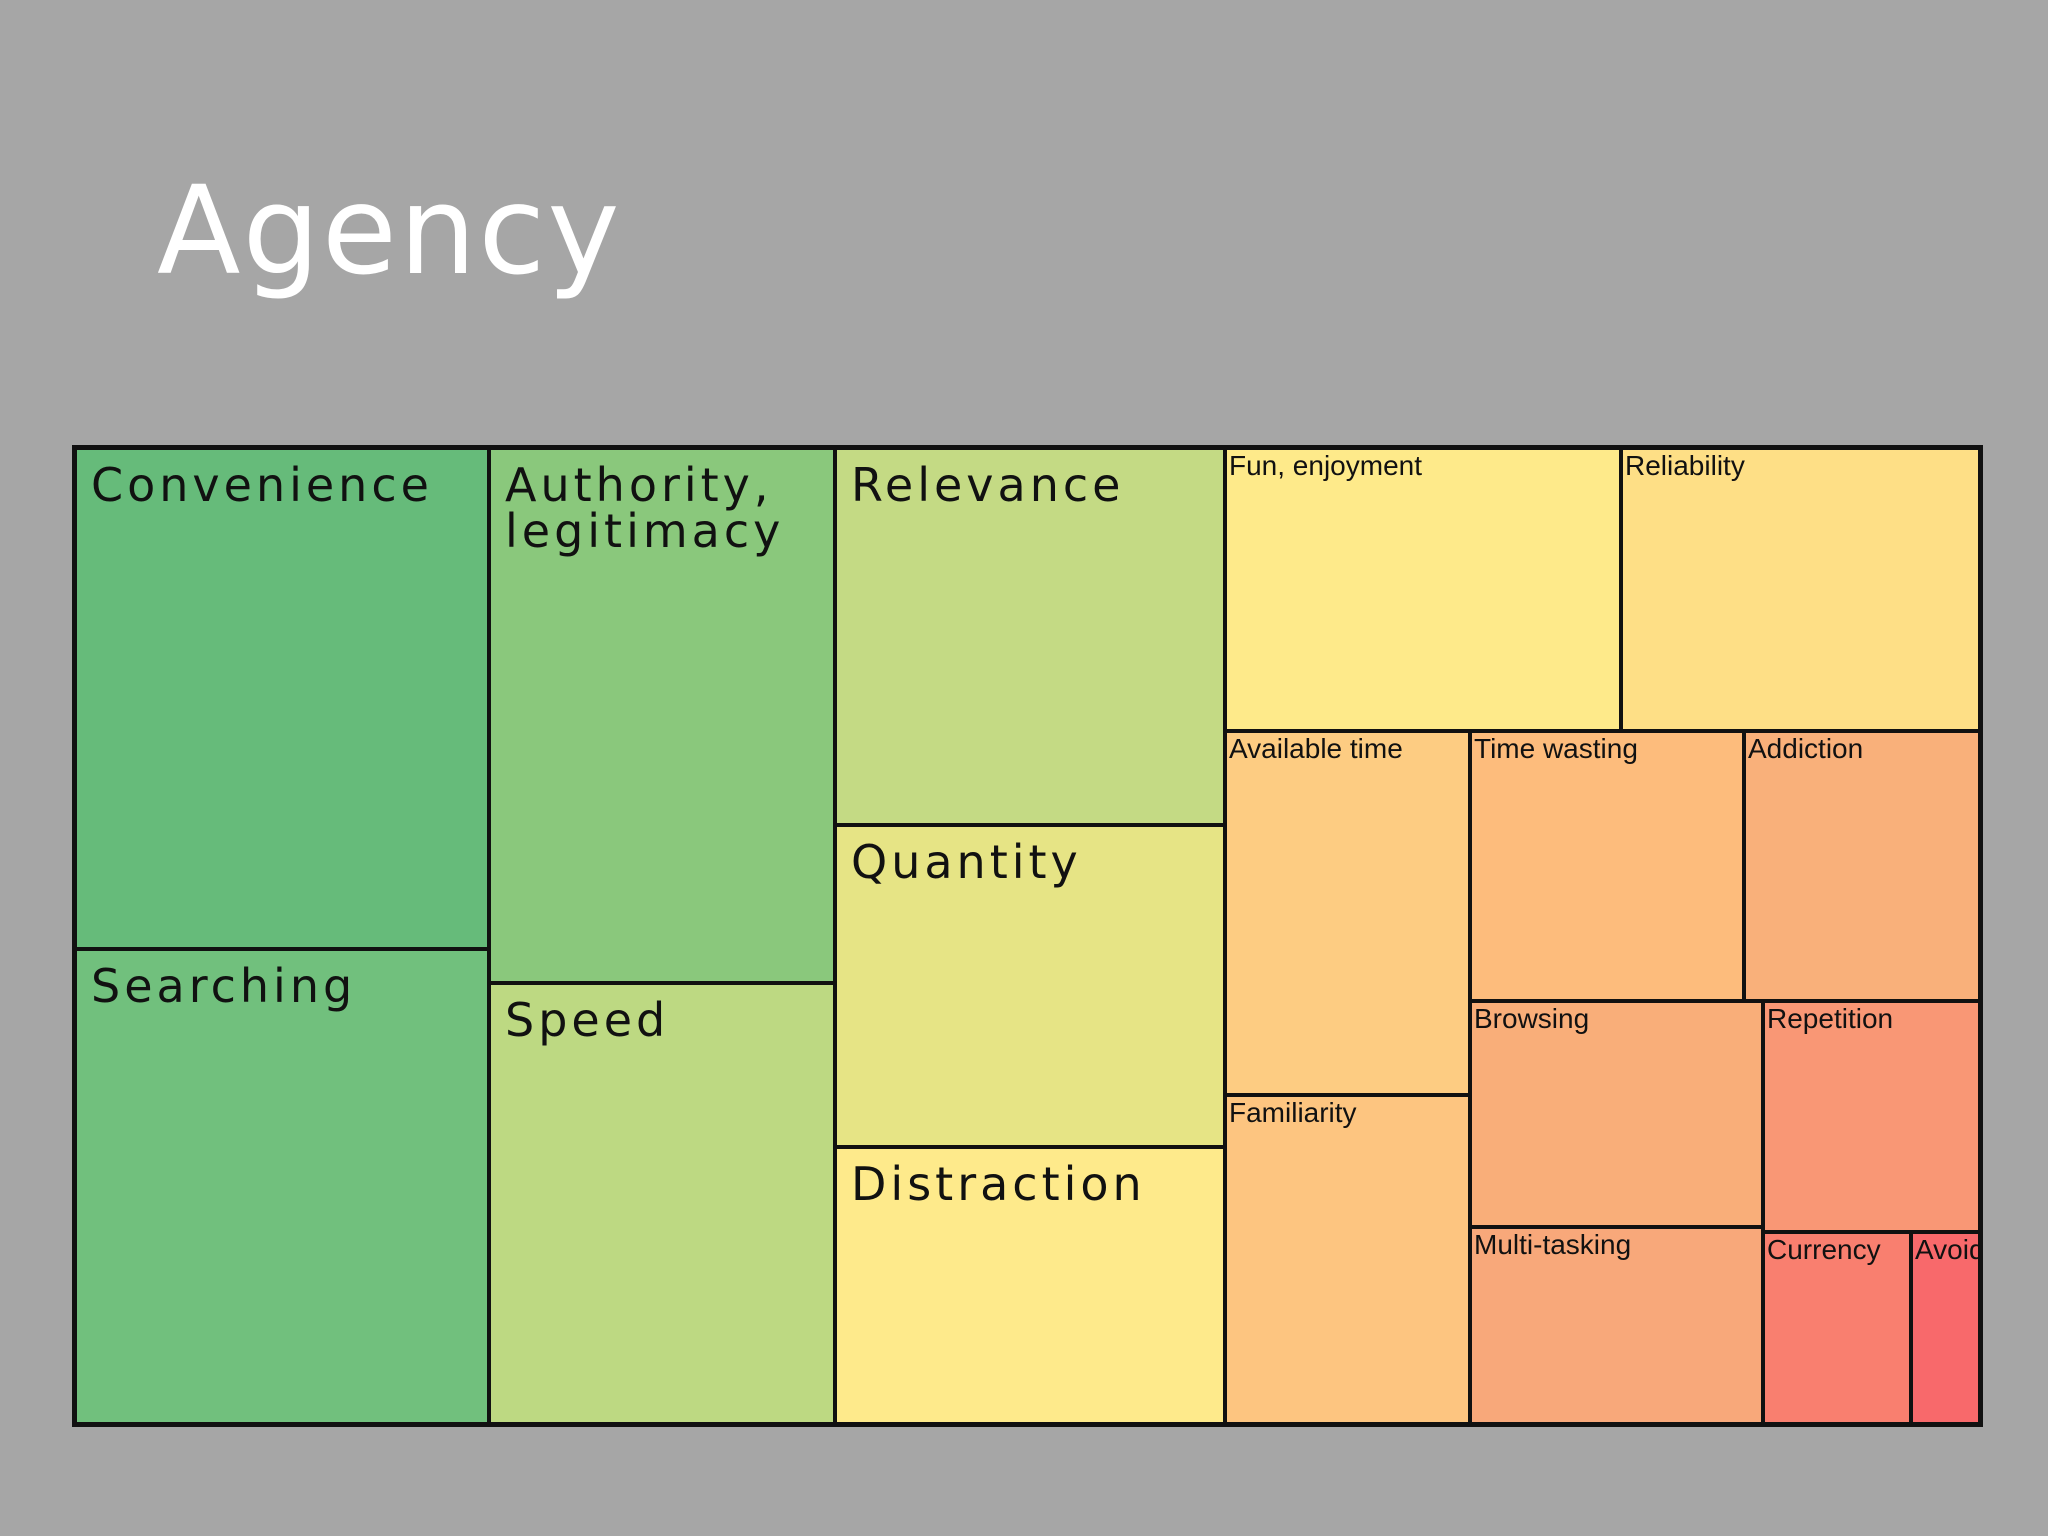 The image size is (2048, 1536). I want to click on treemap-cell-label: Available time, so click(1316, 748).